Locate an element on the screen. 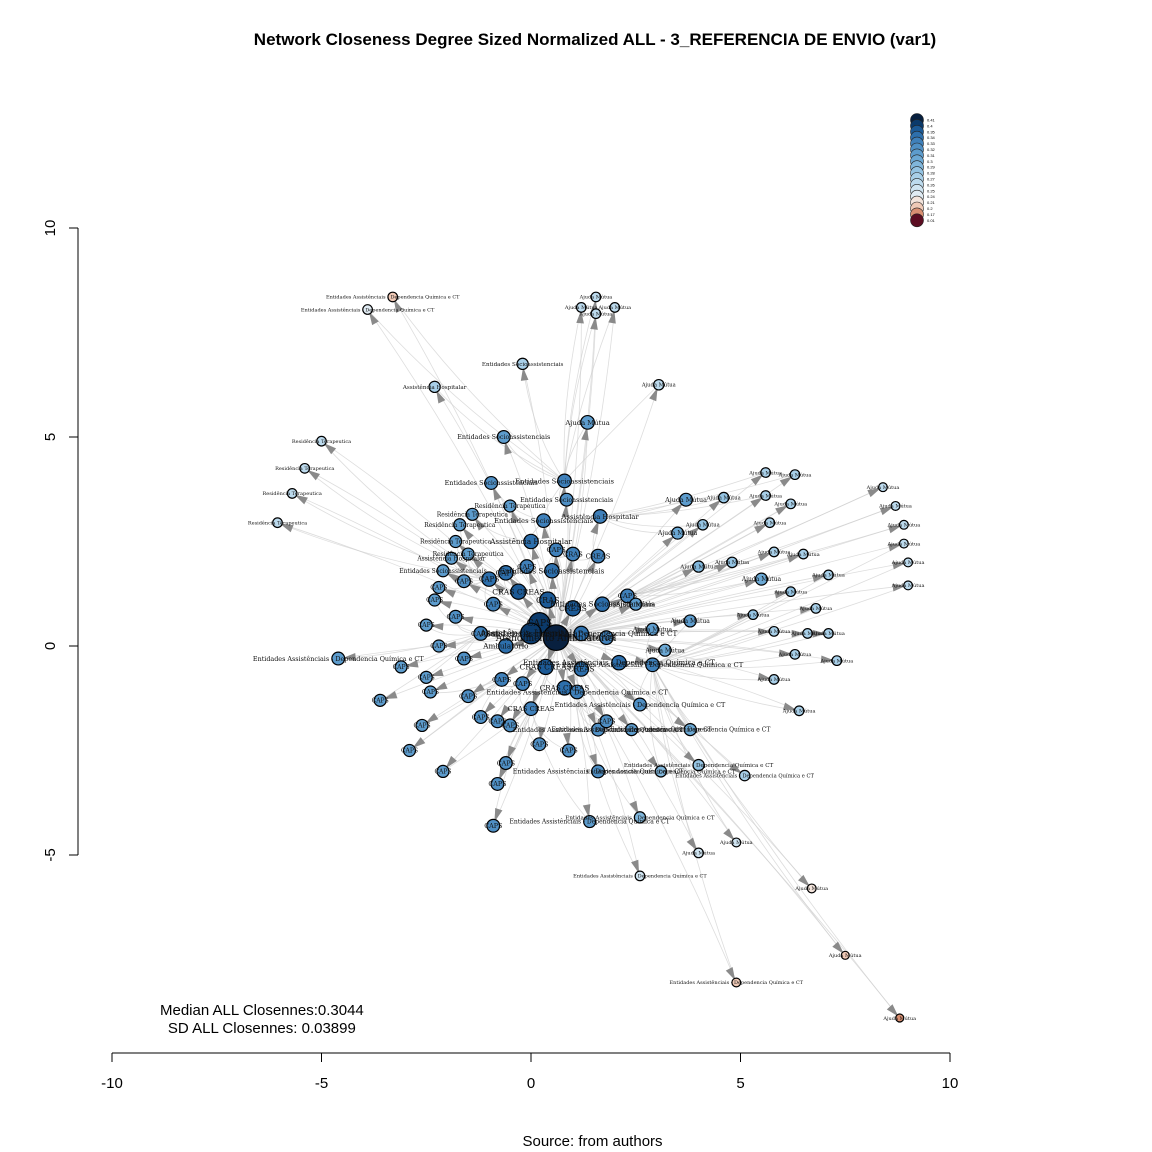 The height and width of the screenshot is (1152, 1152). node-label: CRAS is located at coordinates (547, 600).